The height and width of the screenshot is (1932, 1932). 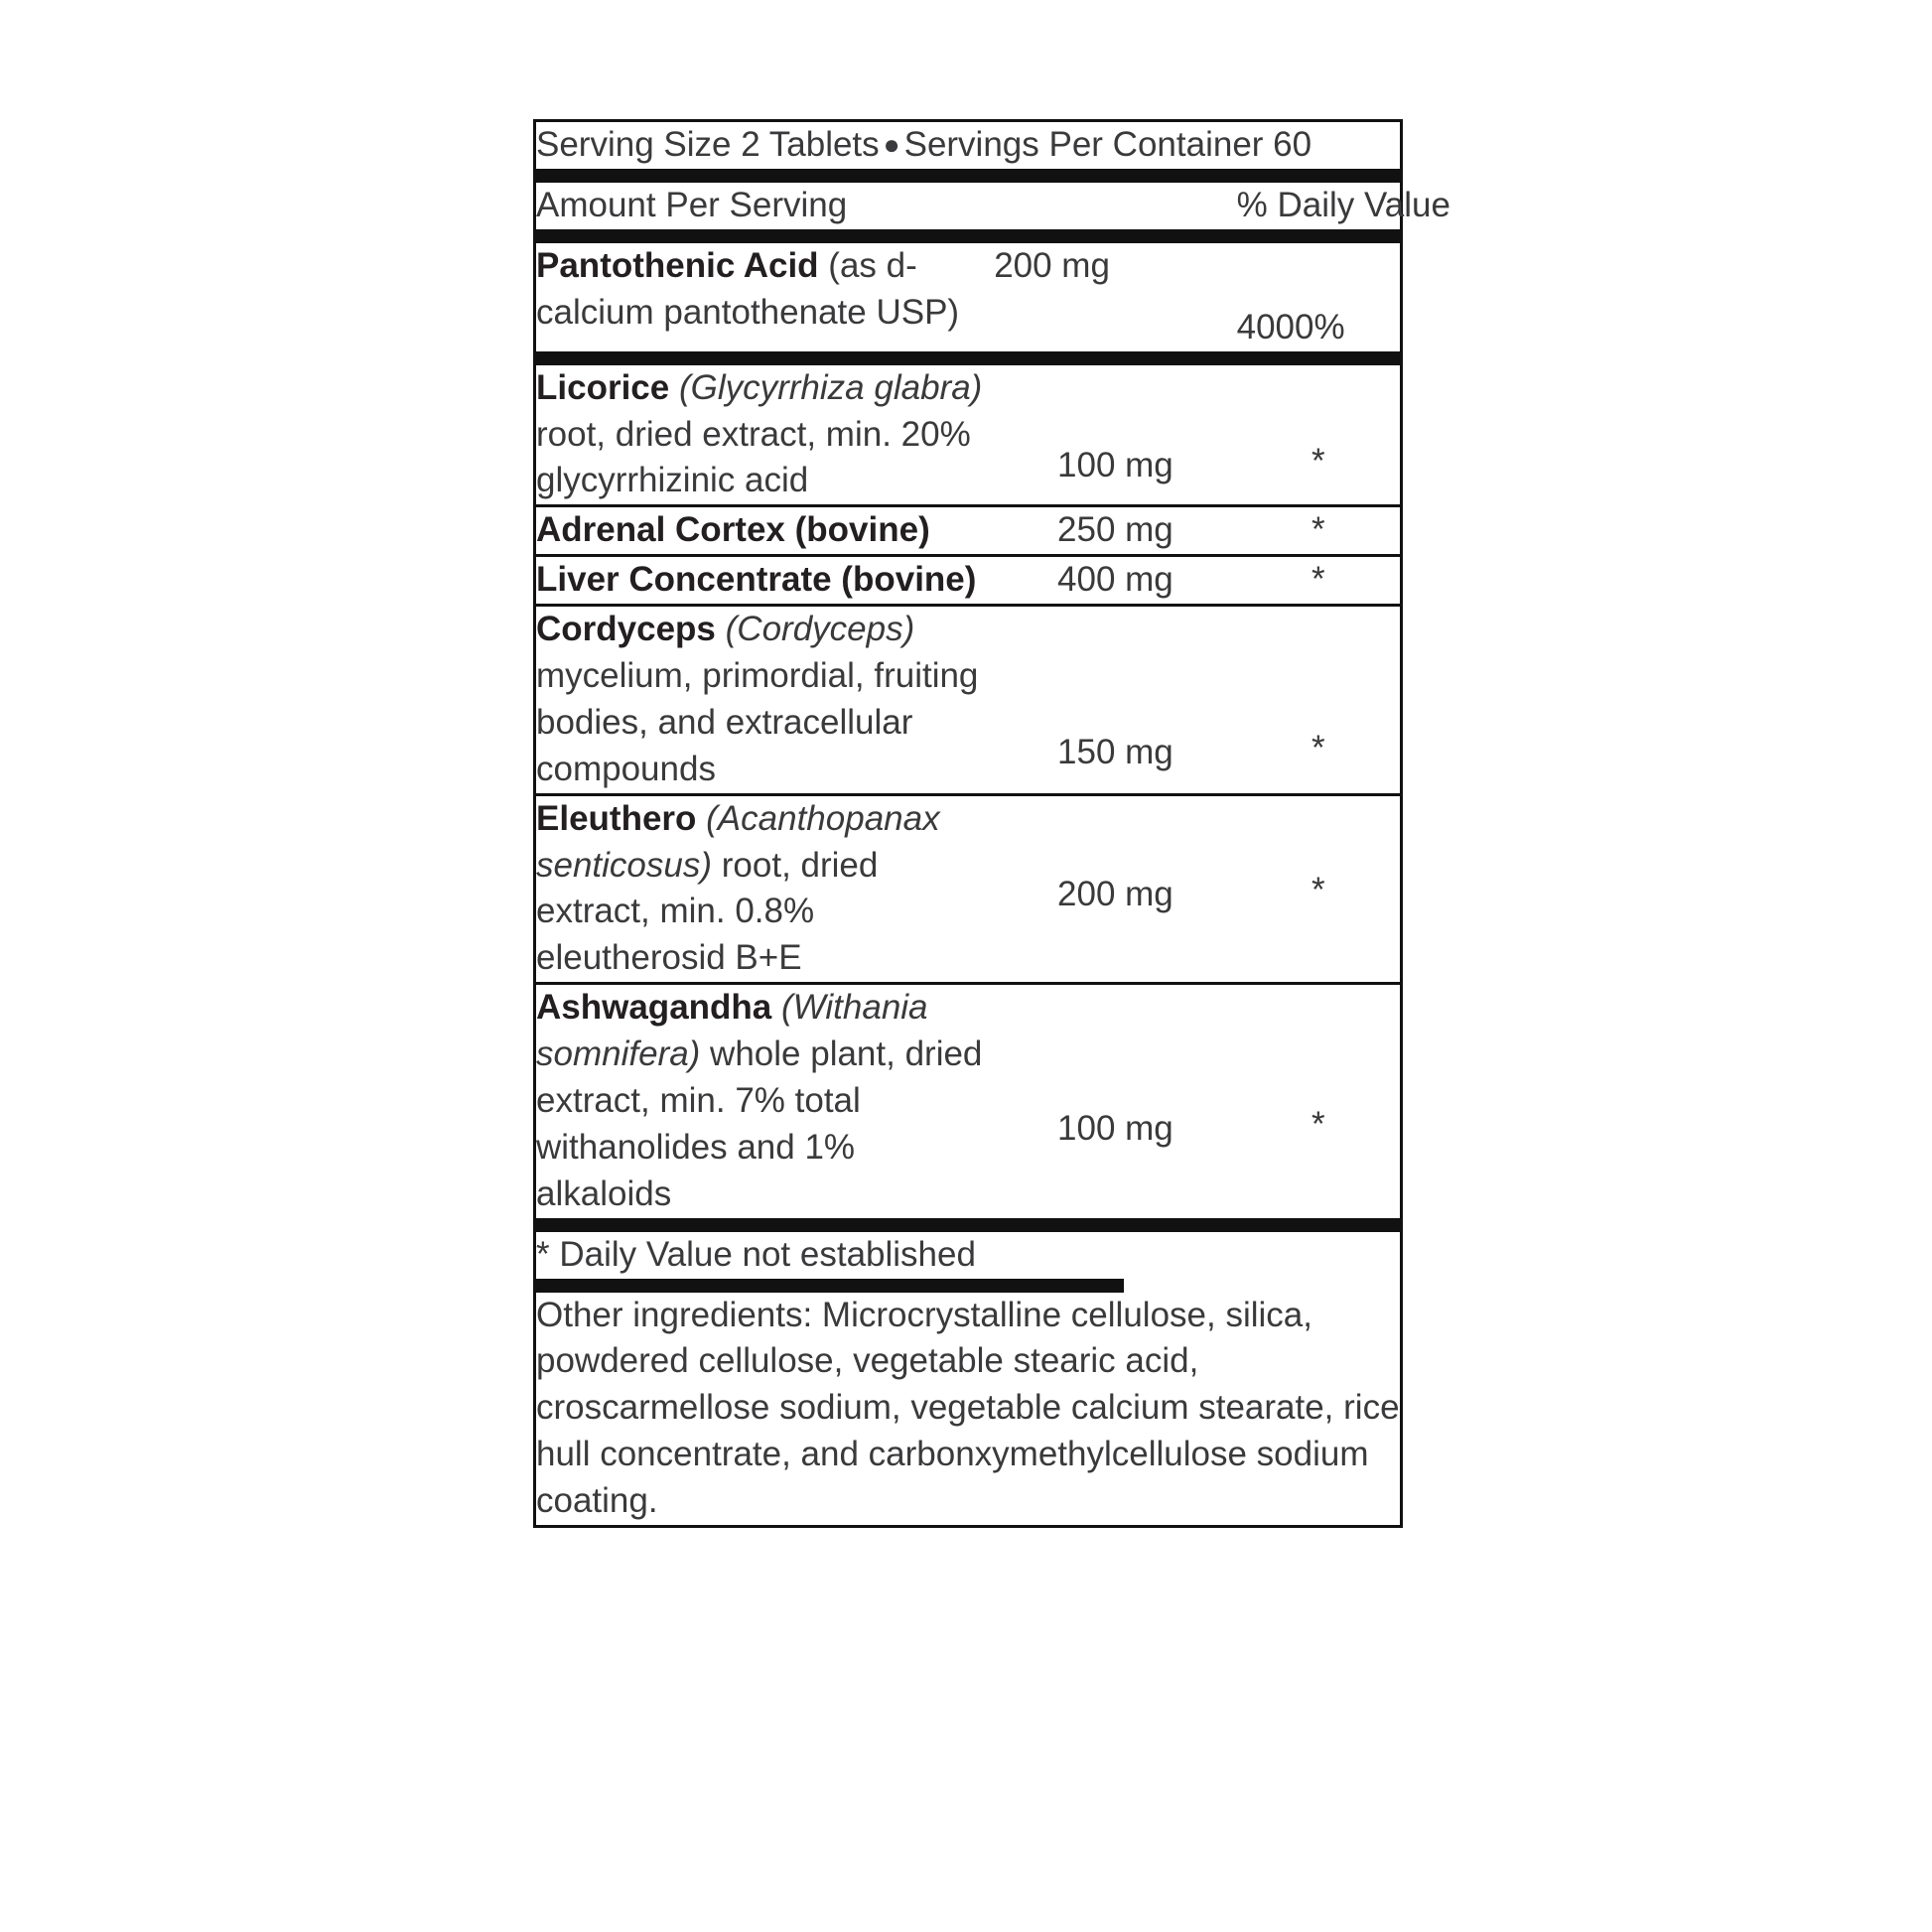 I want to click on nutrient-amount-cell: 400 mg, so click(x=1115, y=581).